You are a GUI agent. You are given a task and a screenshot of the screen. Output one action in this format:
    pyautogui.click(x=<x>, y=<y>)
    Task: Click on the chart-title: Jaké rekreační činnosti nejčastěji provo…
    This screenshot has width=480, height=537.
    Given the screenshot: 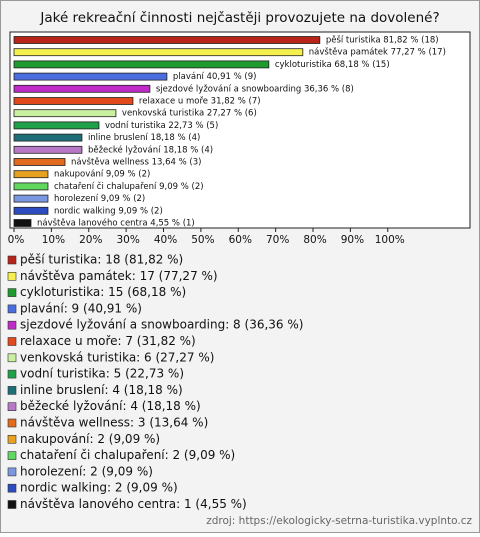 What is the action you would take?
    pyautogui.click(x=239, y=18)
    